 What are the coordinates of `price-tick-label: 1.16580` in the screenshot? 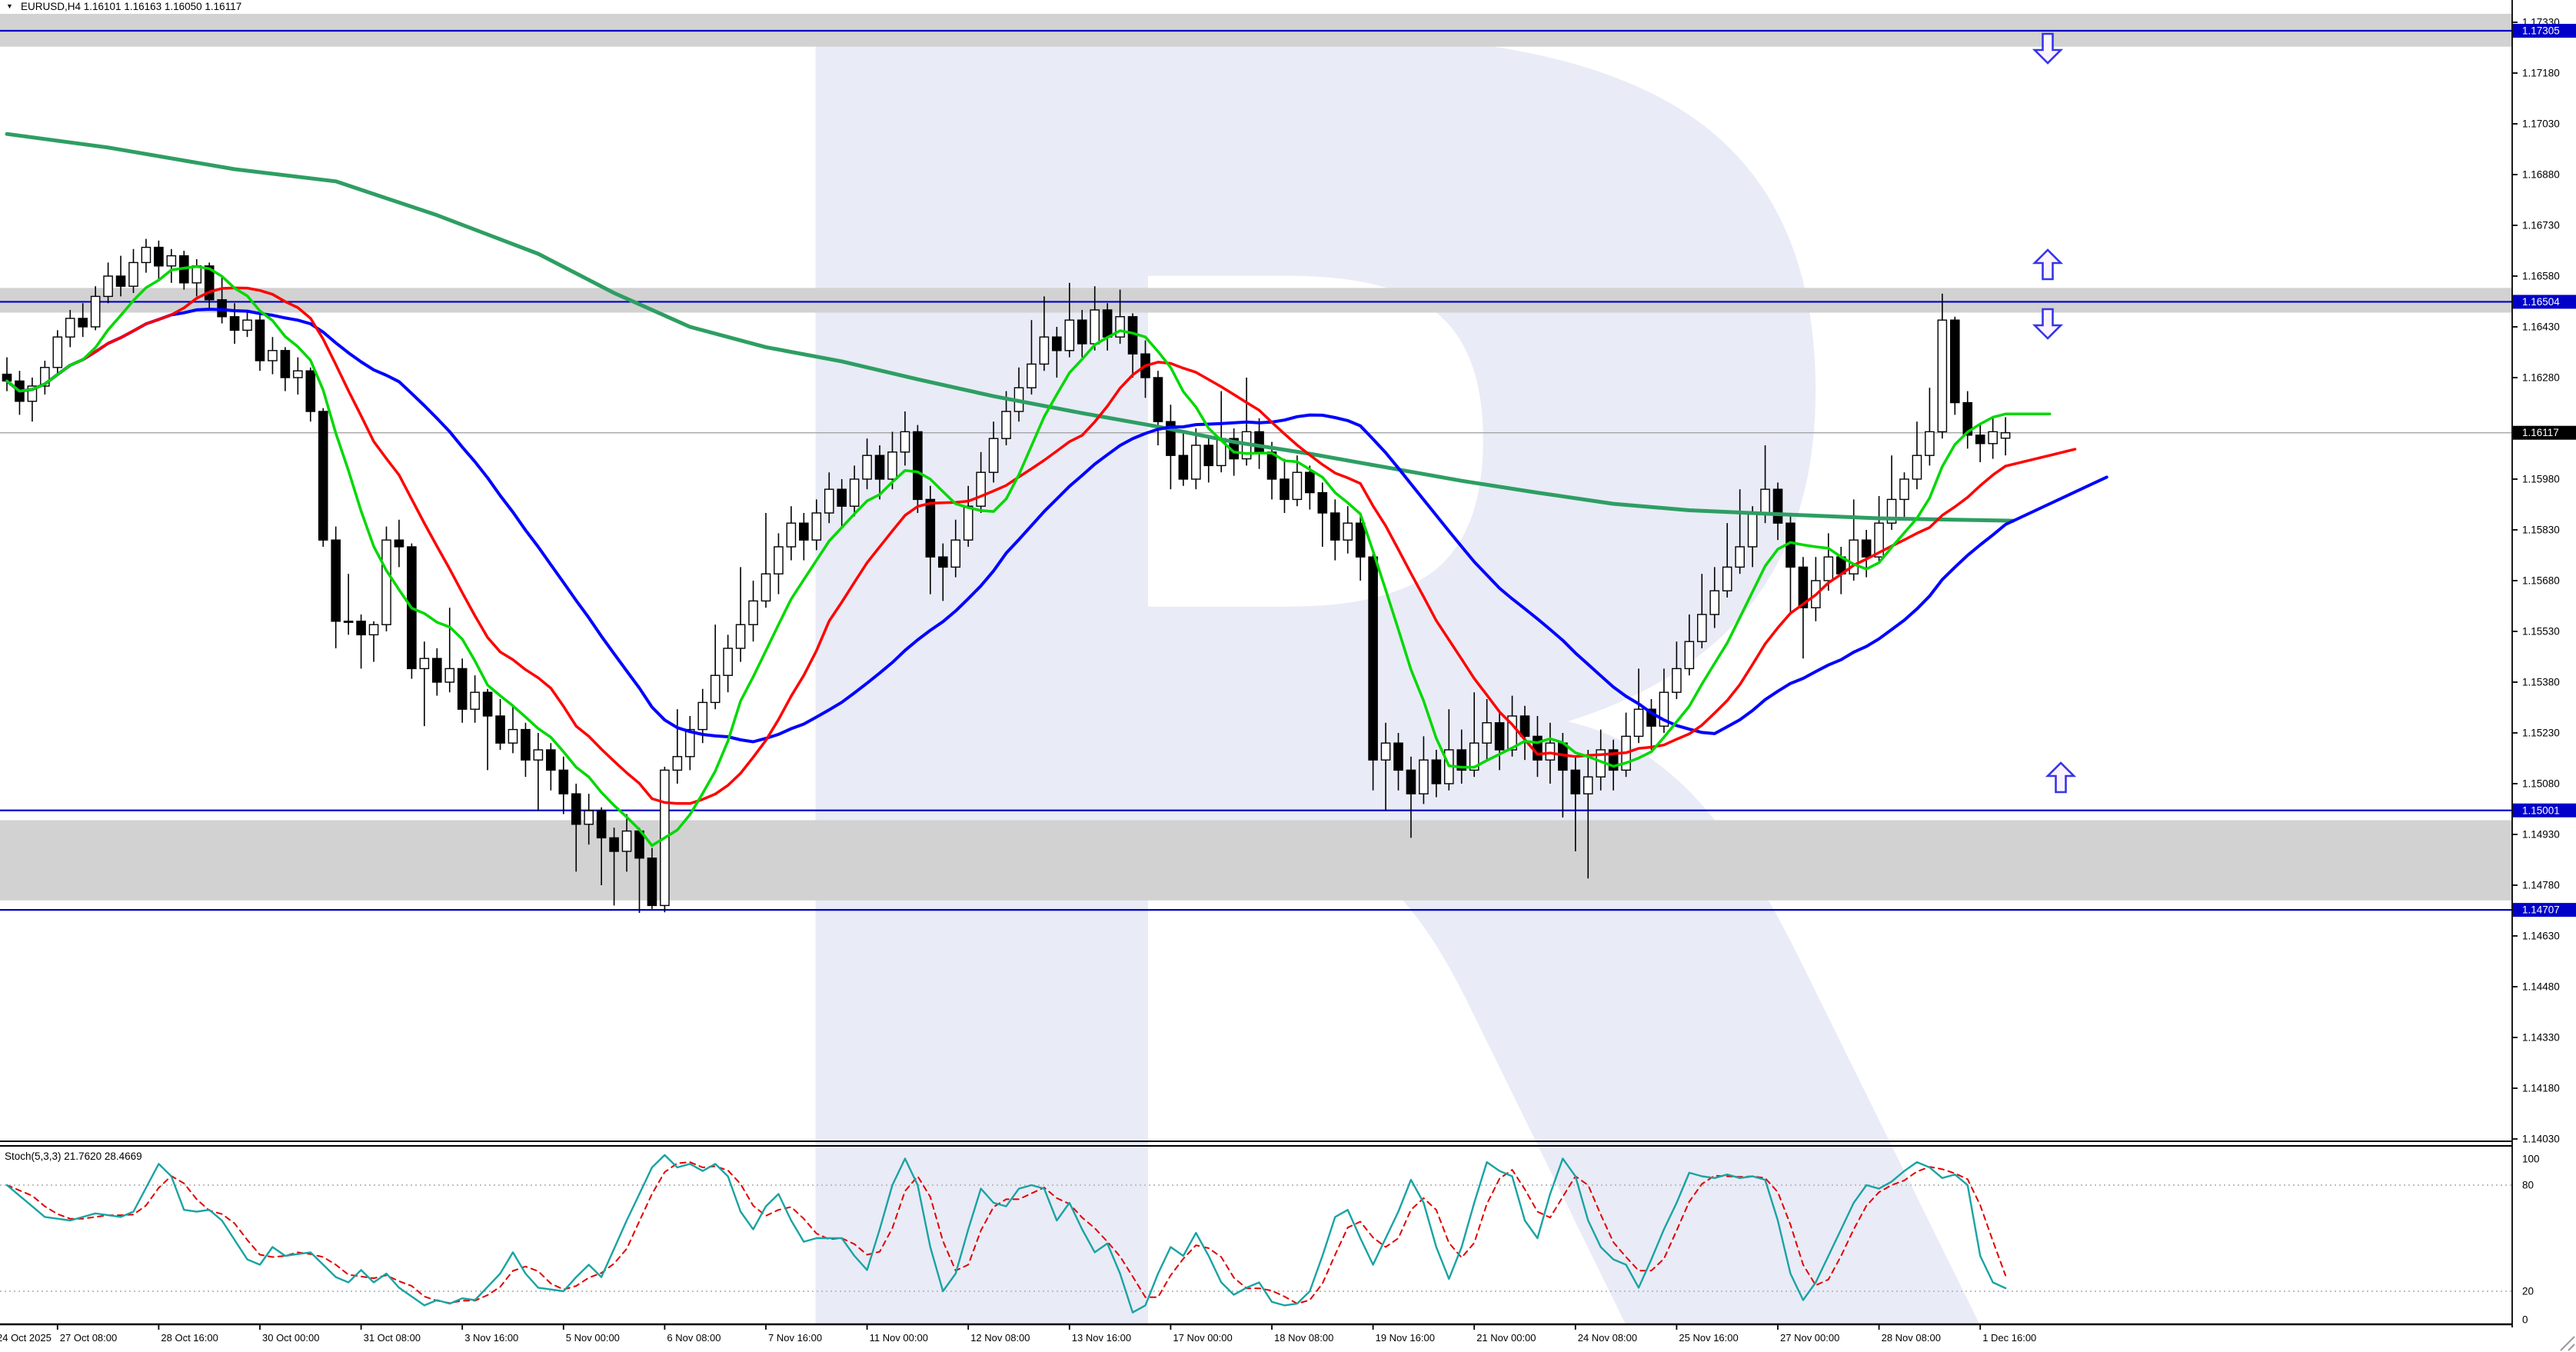 It's located at (2541, 276).